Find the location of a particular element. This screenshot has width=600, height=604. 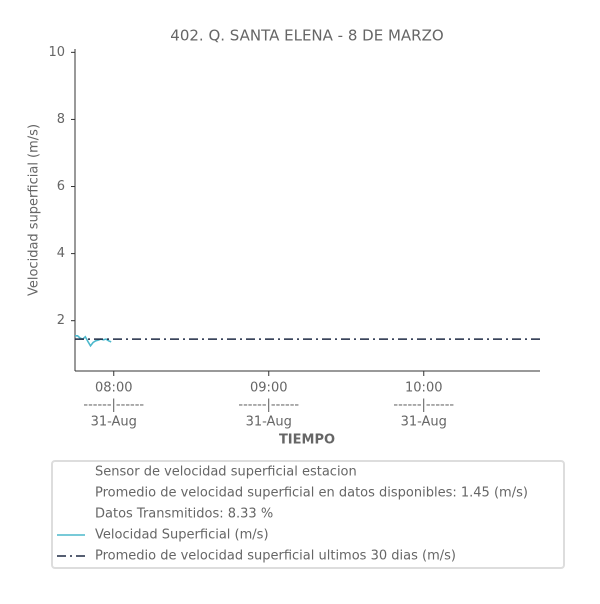

y-tick-label: 8 is located at coordinates (61, 119).